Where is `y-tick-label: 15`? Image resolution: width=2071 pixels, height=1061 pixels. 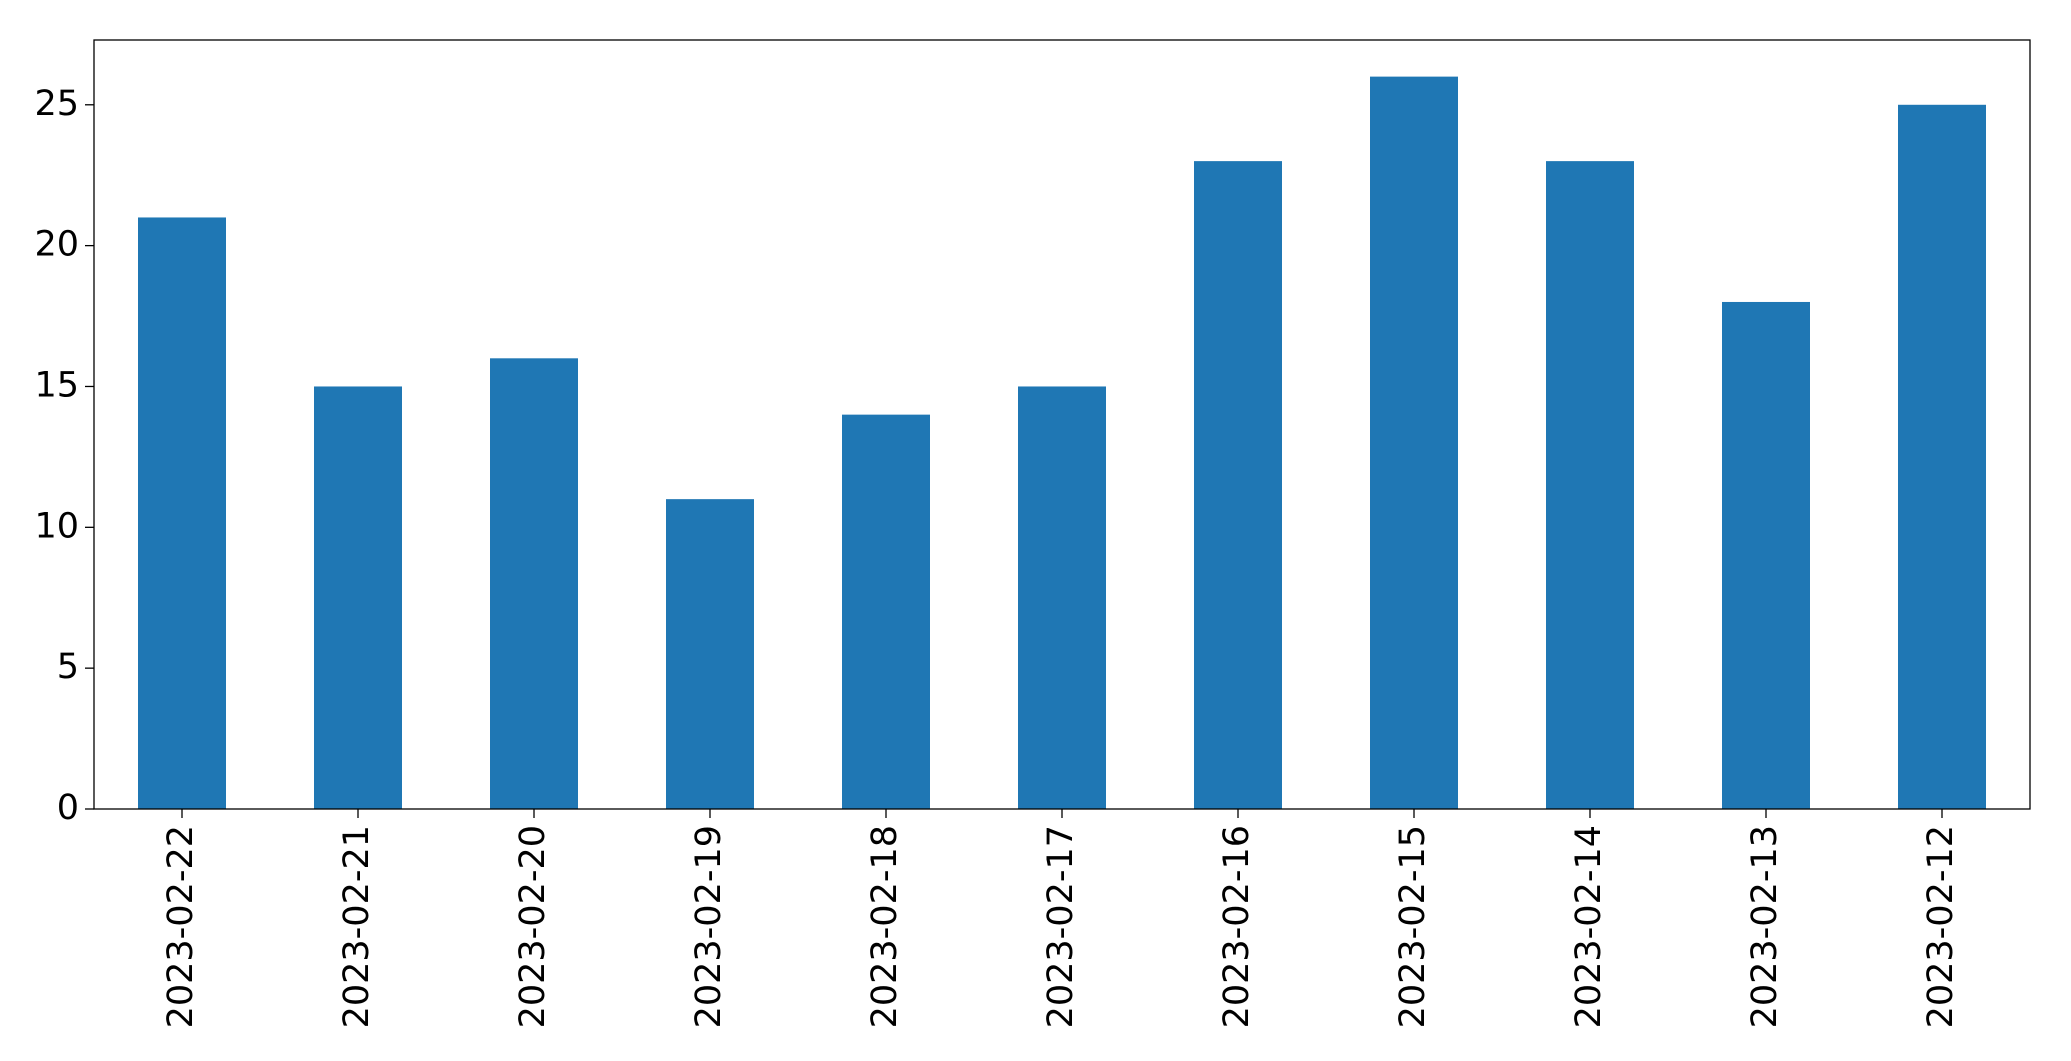
y-tick-label: 15 is located at coordinates (56, 385).